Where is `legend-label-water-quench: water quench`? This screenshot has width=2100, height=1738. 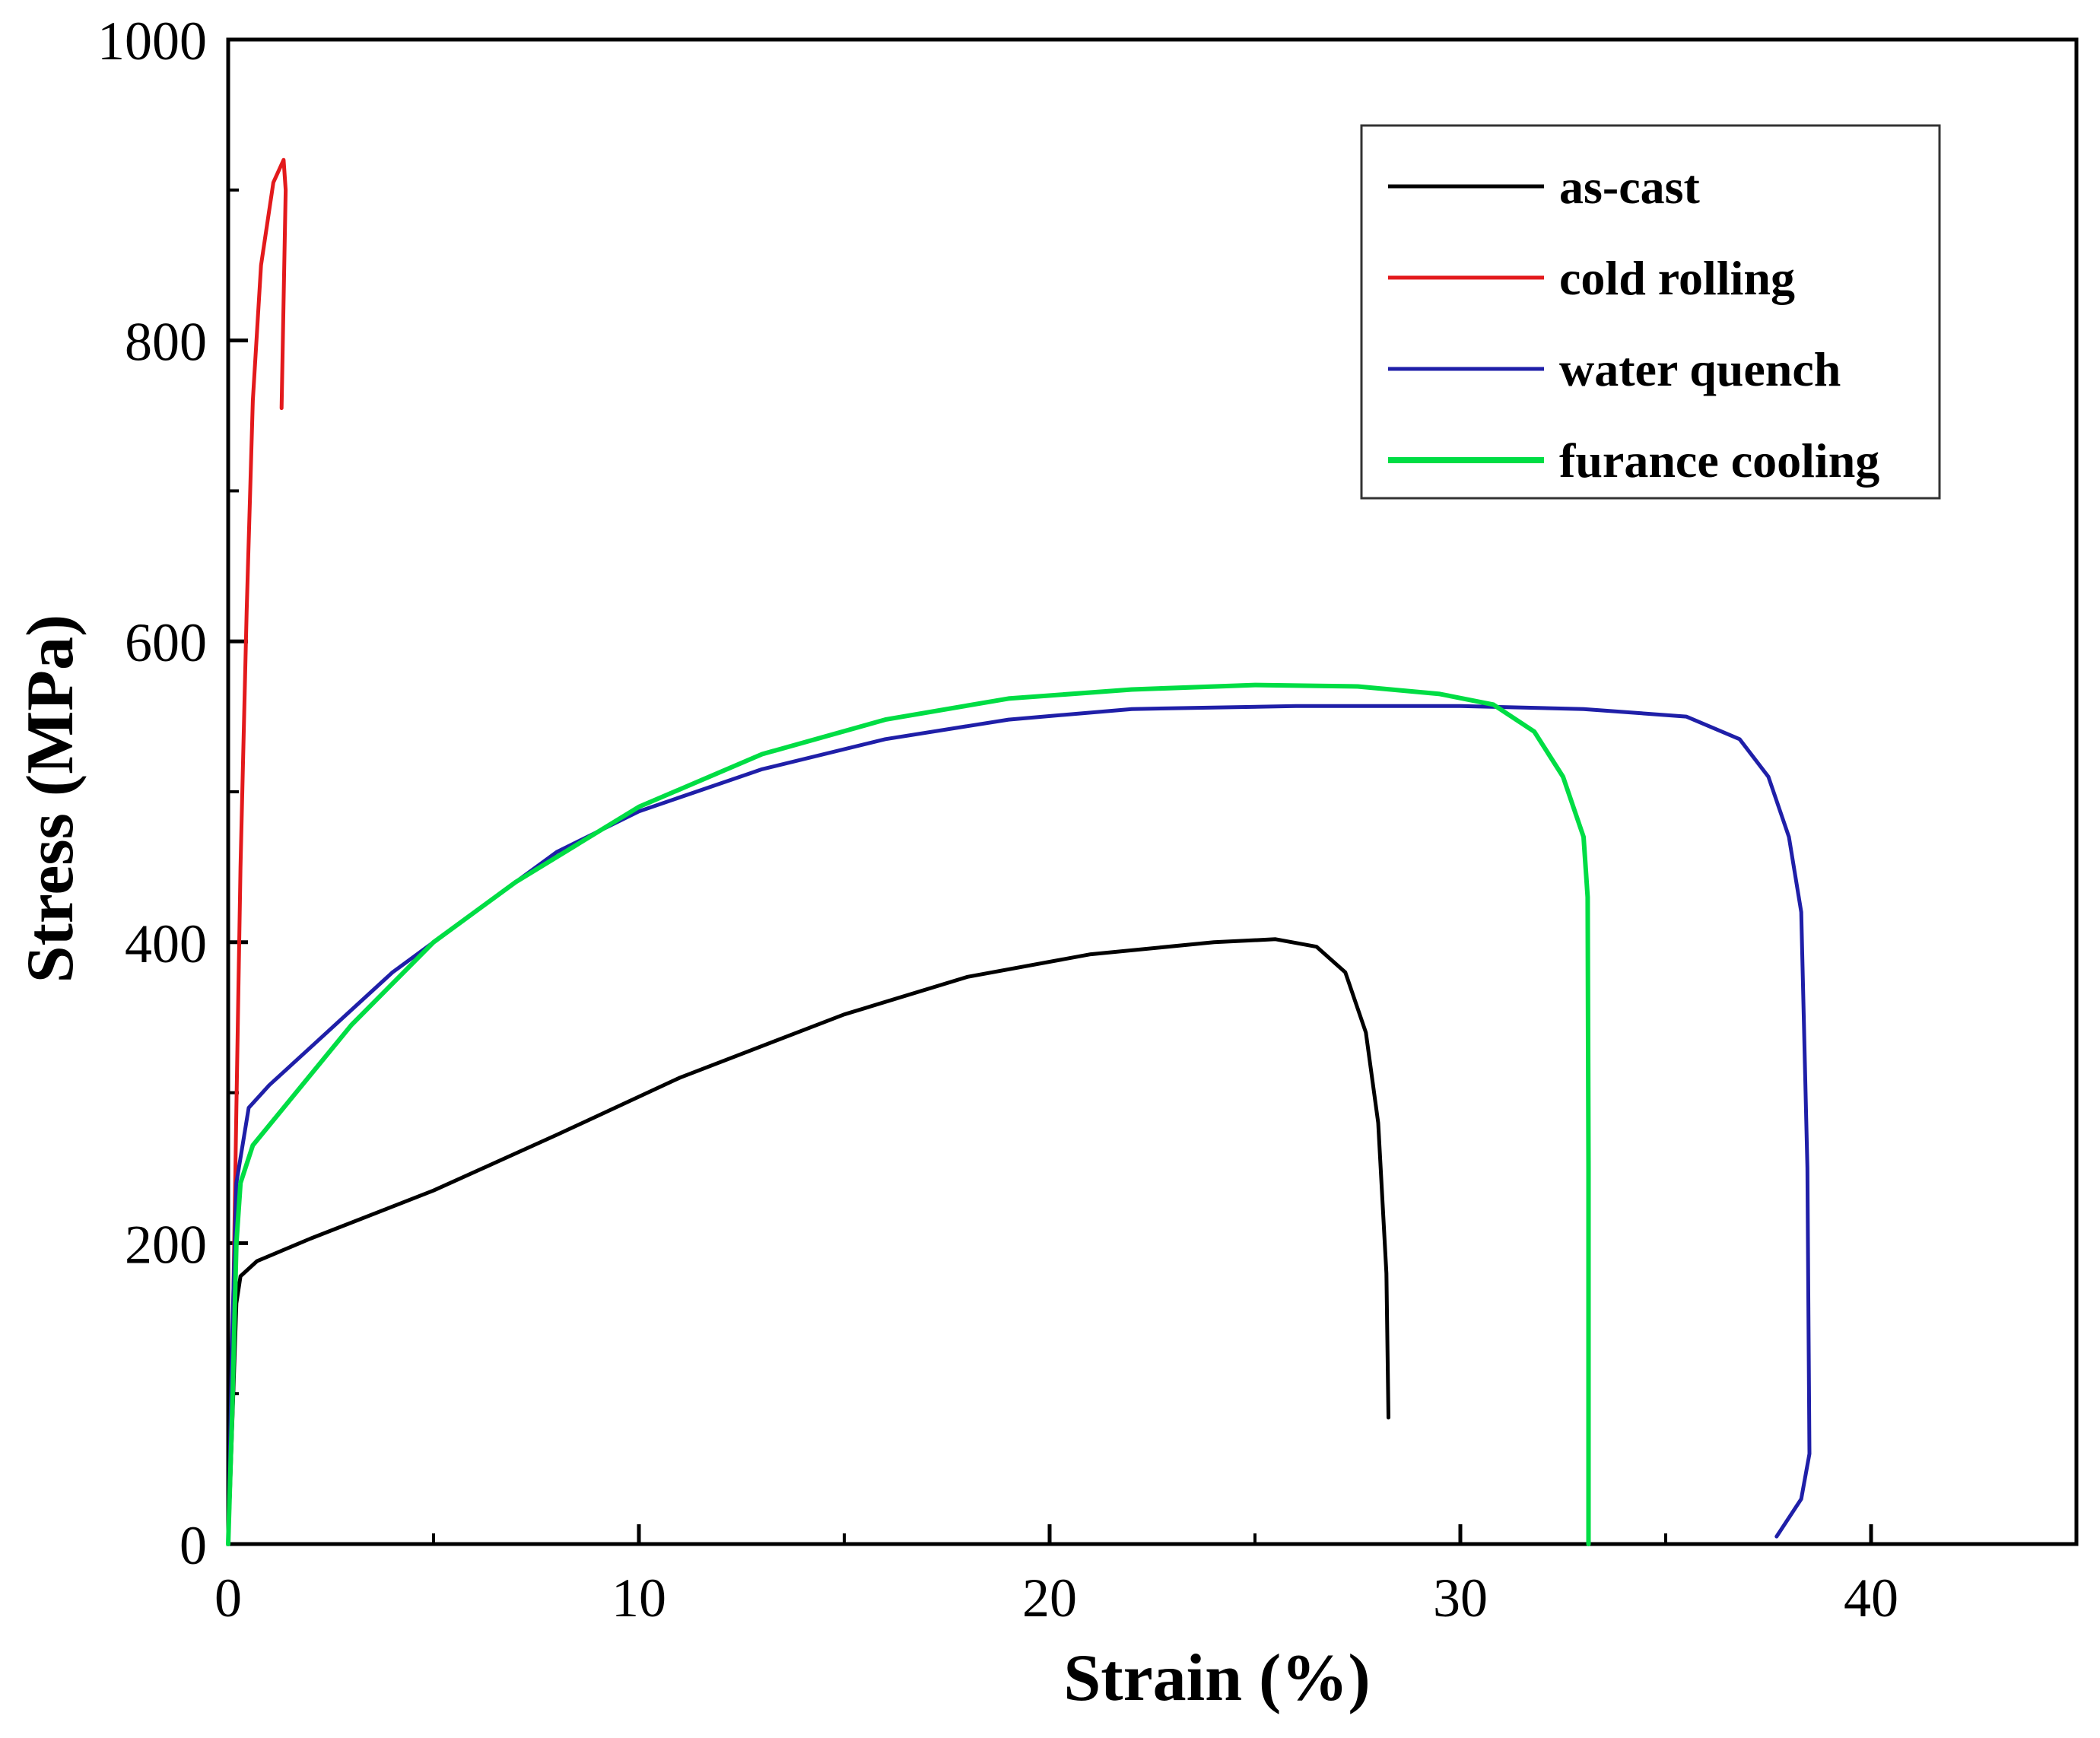 legend-label-water-quench: water quench is located at coordinates (1700, 369).